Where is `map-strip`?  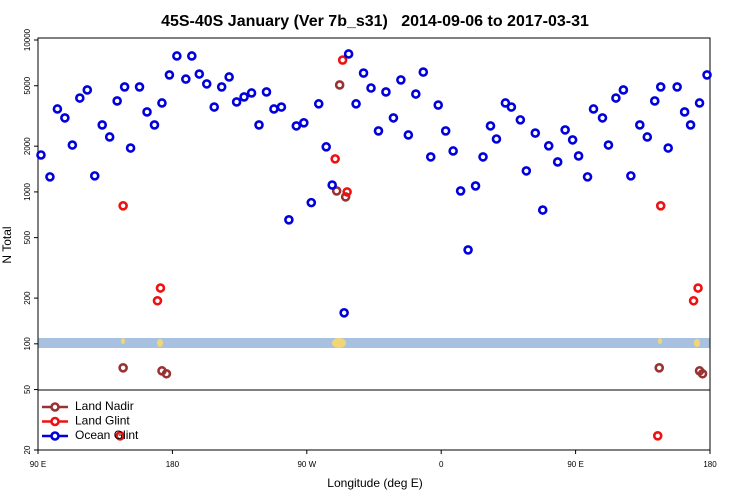
map-strip is located at coordinates (374, 343).